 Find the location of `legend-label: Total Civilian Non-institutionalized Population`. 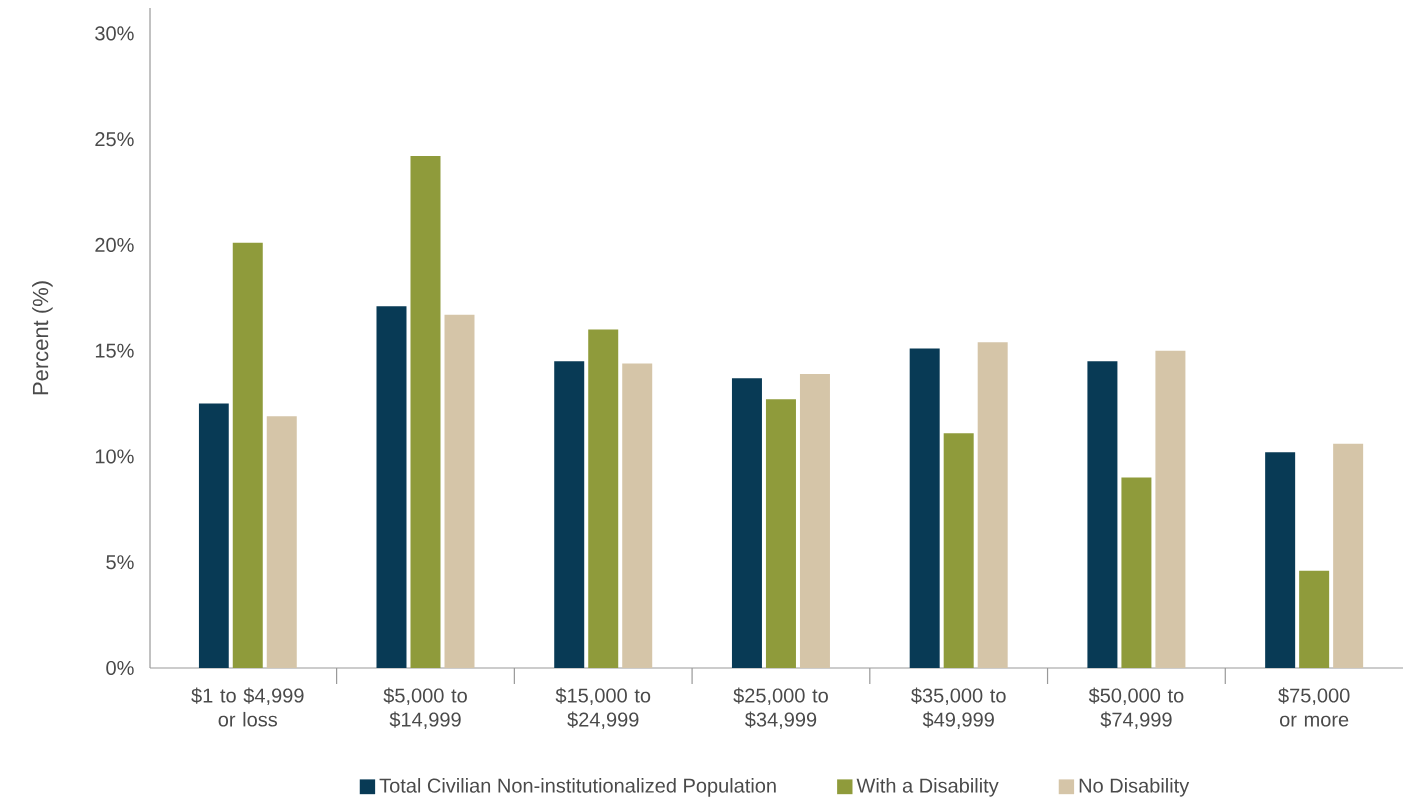

legend-label: Total Civilian Non-institutionalized Population is located at coordinates (577, 787).